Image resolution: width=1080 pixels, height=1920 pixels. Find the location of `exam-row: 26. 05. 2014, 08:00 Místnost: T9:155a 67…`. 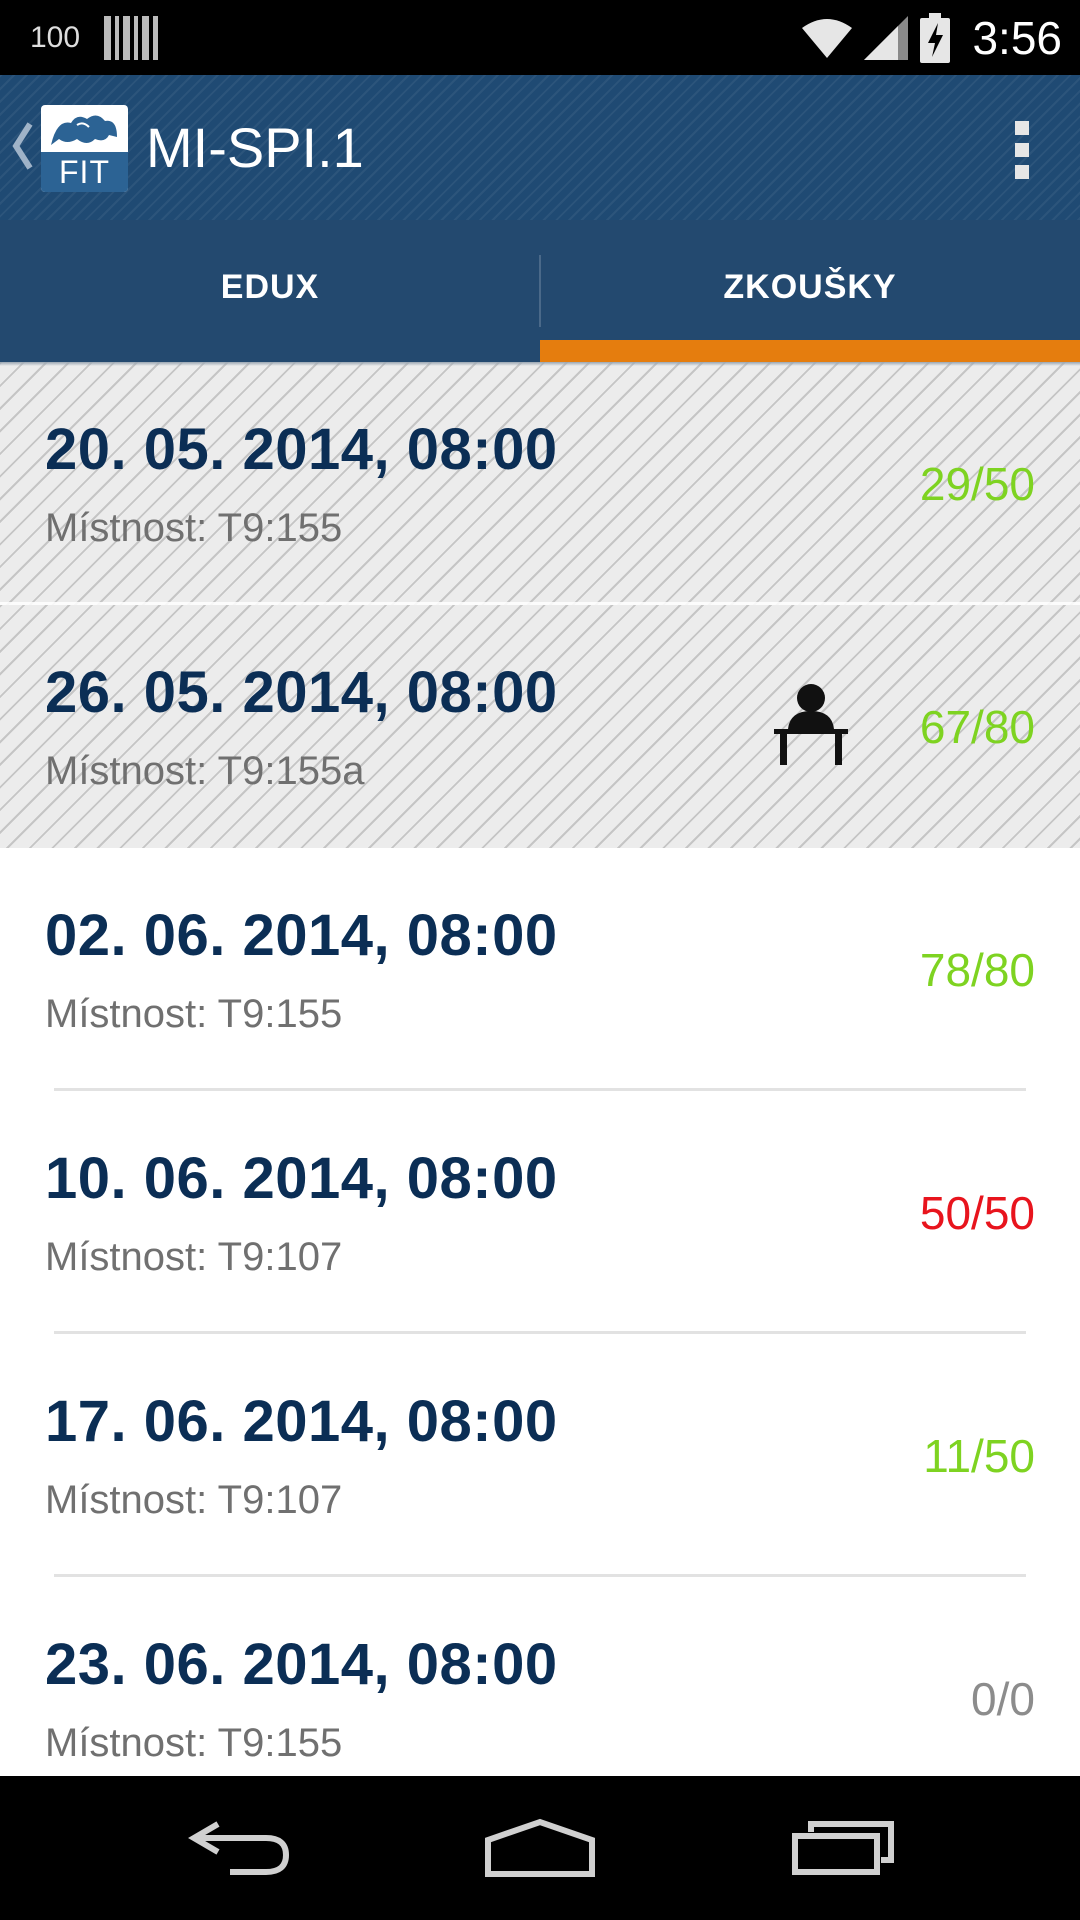

exam-row: 26. 05. 2014, 08:00 Místnost: T9:155a 67… is located at coordinates (540, 726).